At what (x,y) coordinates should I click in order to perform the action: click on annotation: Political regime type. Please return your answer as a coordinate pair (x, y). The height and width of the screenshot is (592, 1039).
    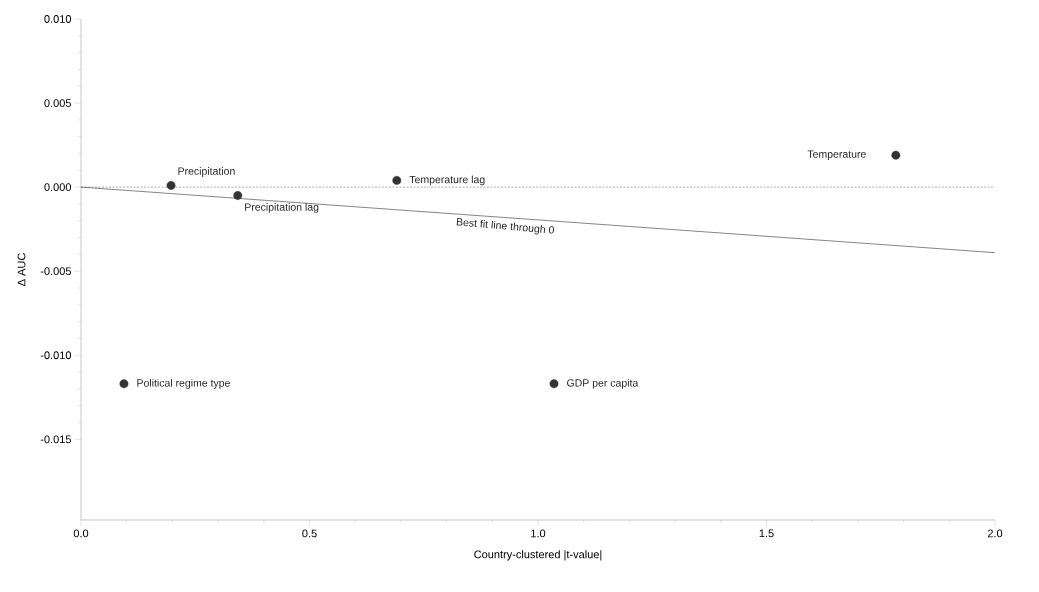
    Looking at the image, I should click on (183, 383).